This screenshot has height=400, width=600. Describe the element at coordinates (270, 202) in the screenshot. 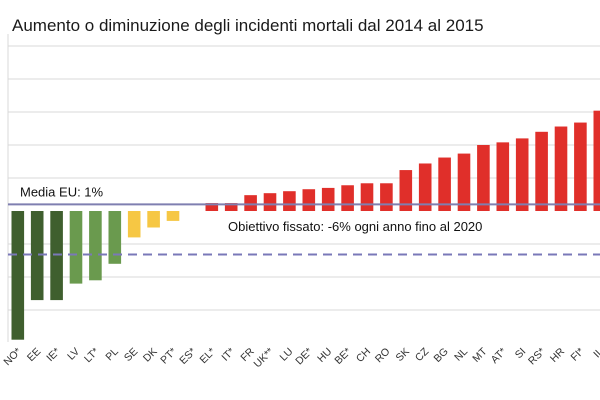

I see `bar-uk` at that location.